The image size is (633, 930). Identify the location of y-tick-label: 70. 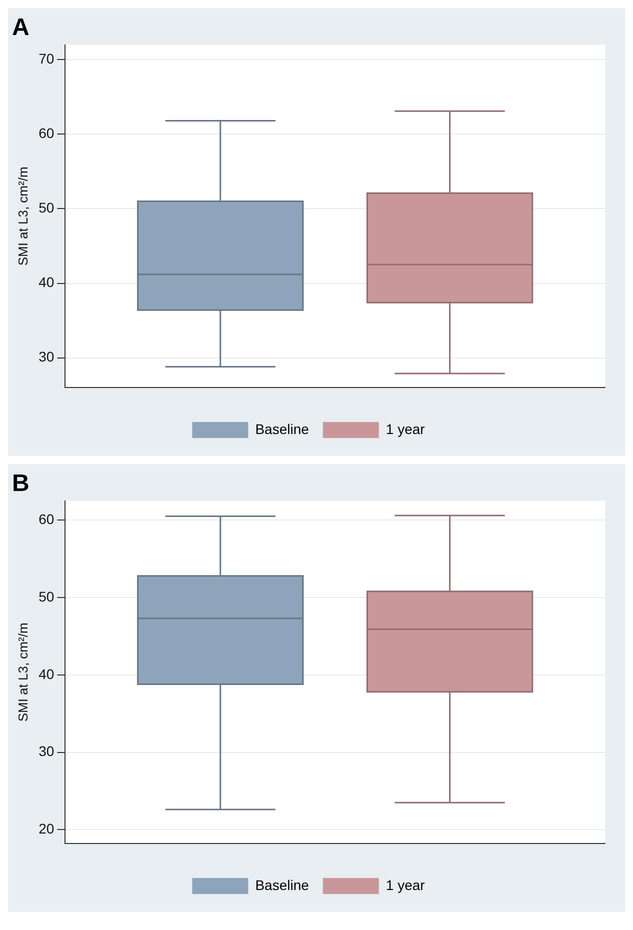
(46, 58).